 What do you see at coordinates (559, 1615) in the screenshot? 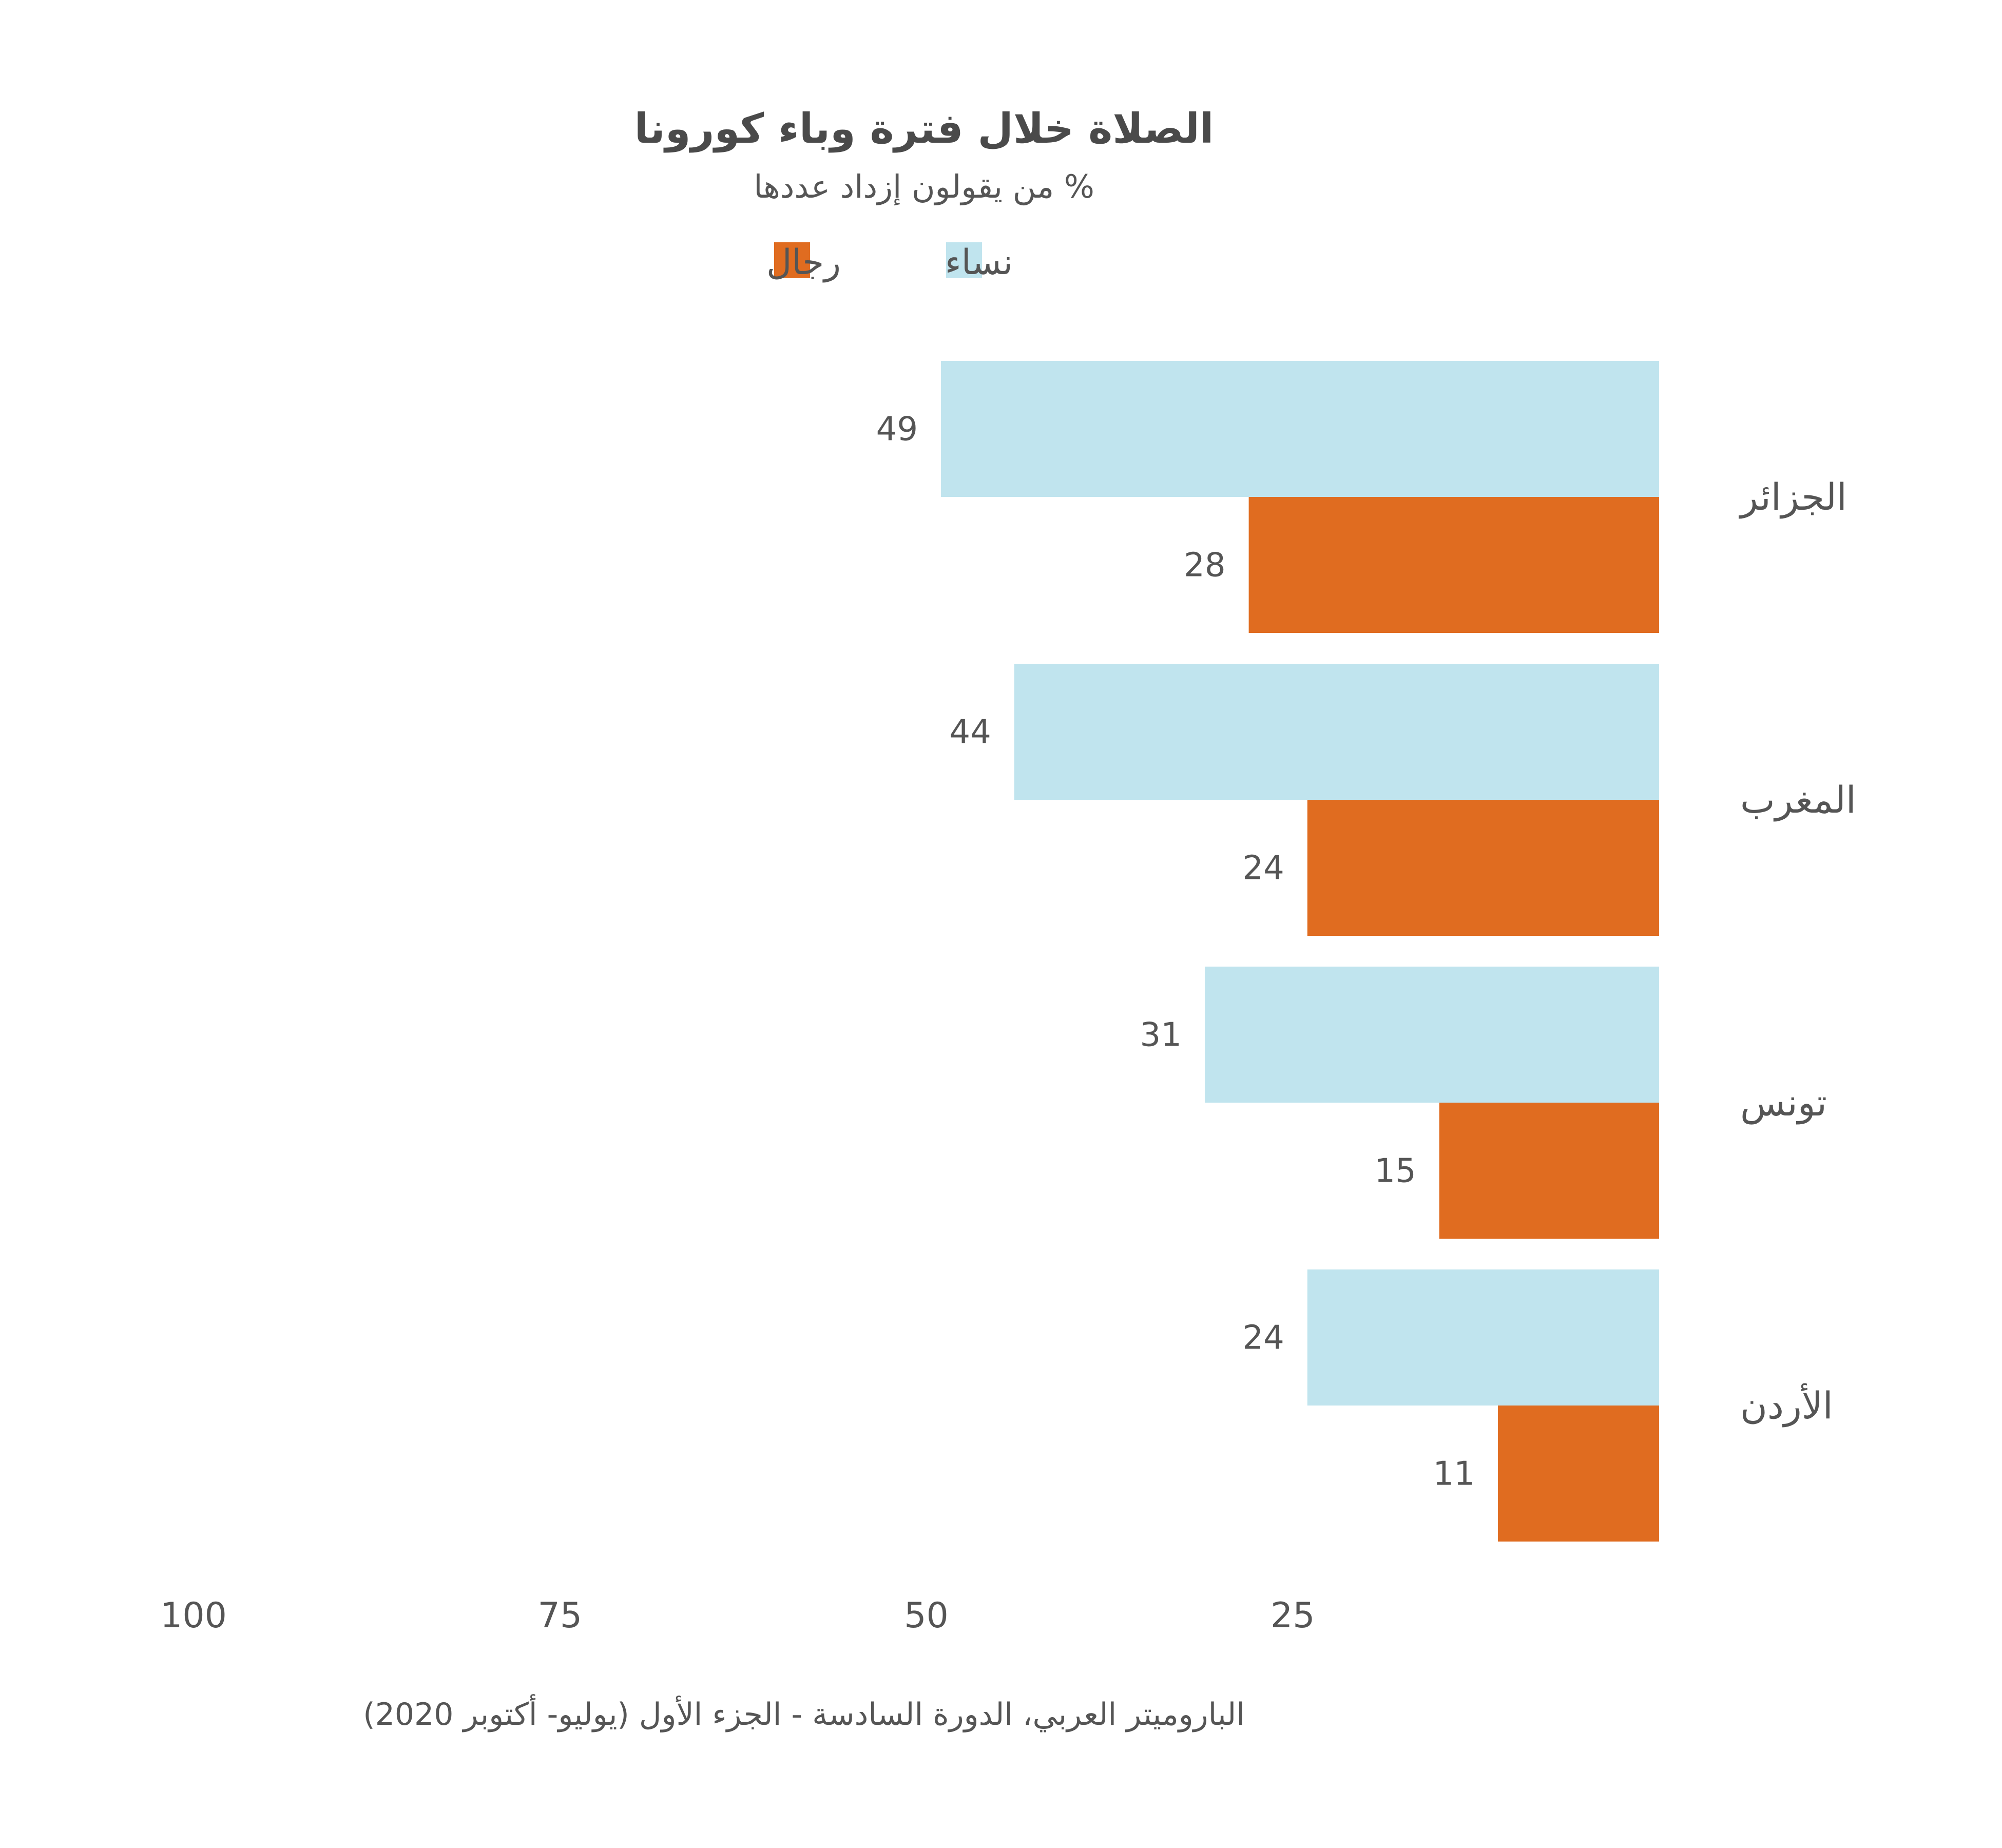
I see `x-tick-label-75: 75` at bounding box center [559, 1615].